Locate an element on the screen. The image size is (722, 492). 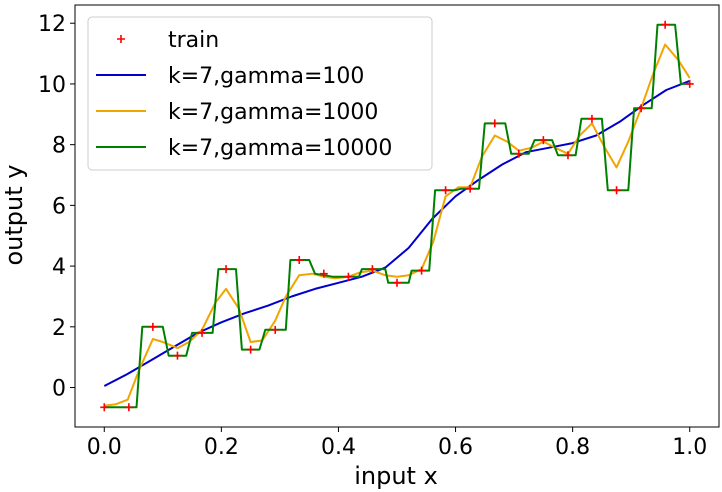
y-tick-label: 12 is located at coordinates (52, 24).